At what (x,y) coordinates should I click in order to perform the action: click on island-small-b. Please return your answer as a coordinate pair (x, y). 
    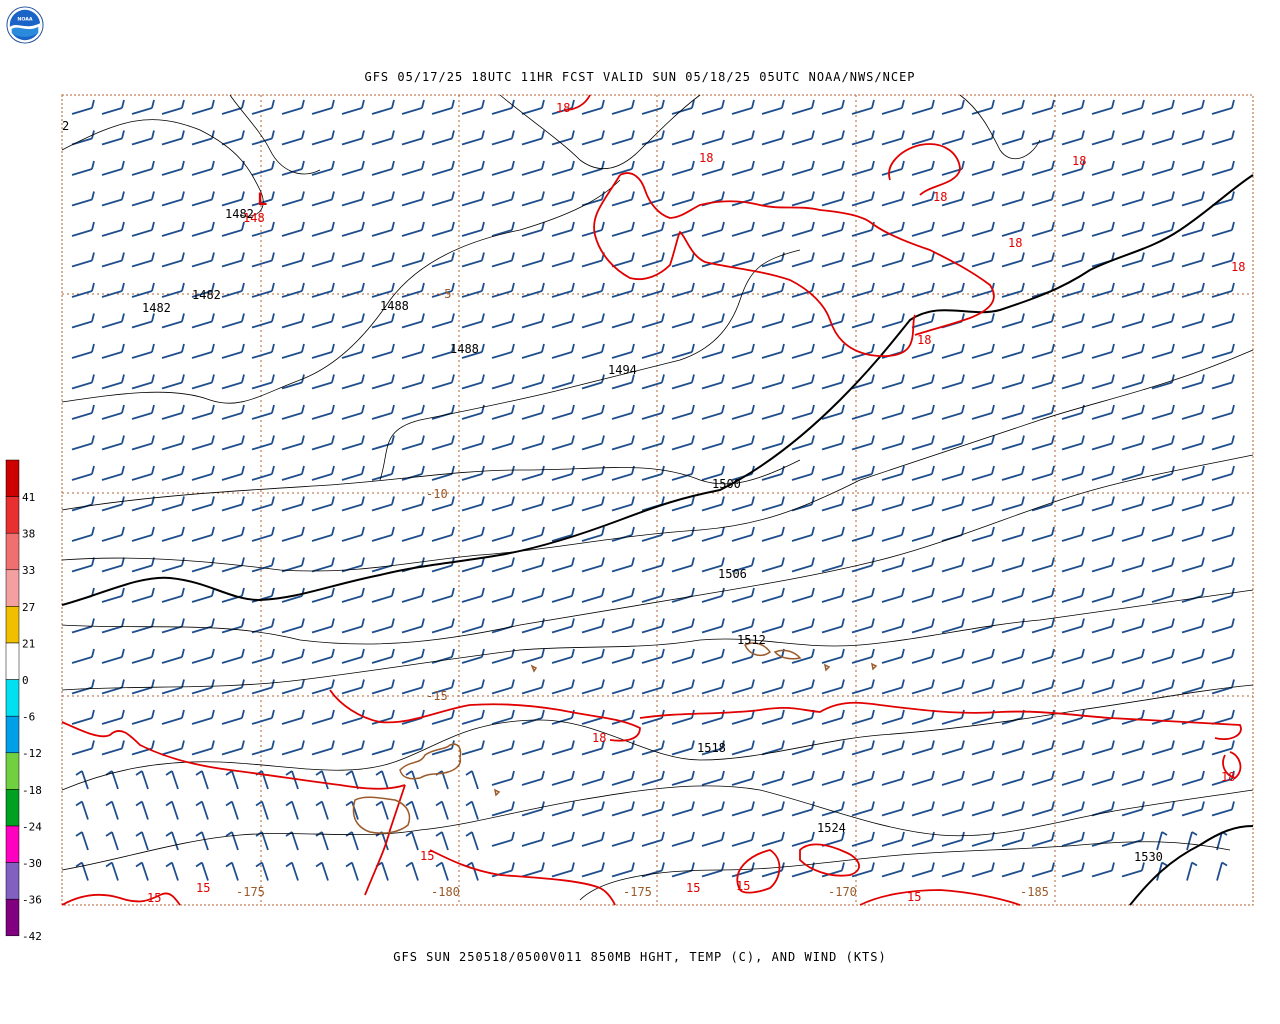
    Looking at the image, I should click on (787, 654).